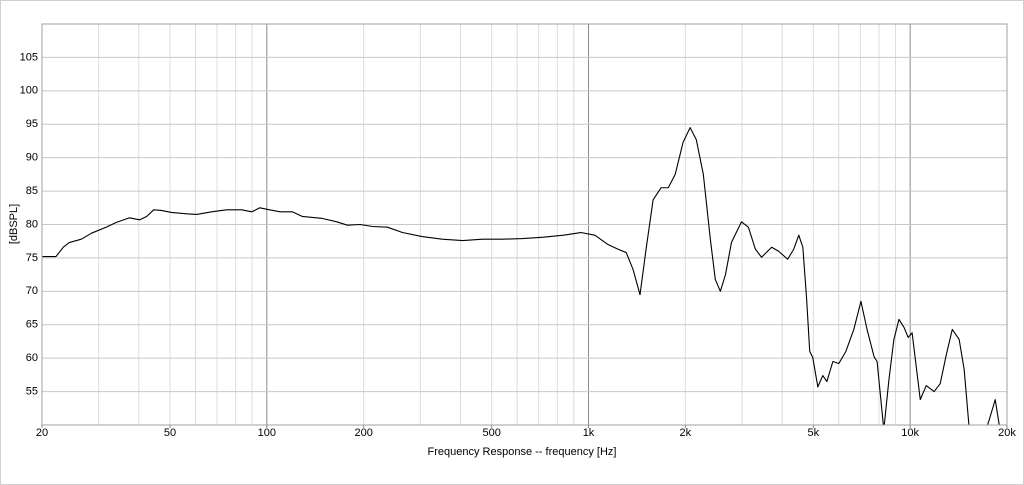 This screenshot has width=1024, height=485. Describe the element at coordinates (814, 433) in the screenshot. I see `x-tick-label: 5k` at that location.